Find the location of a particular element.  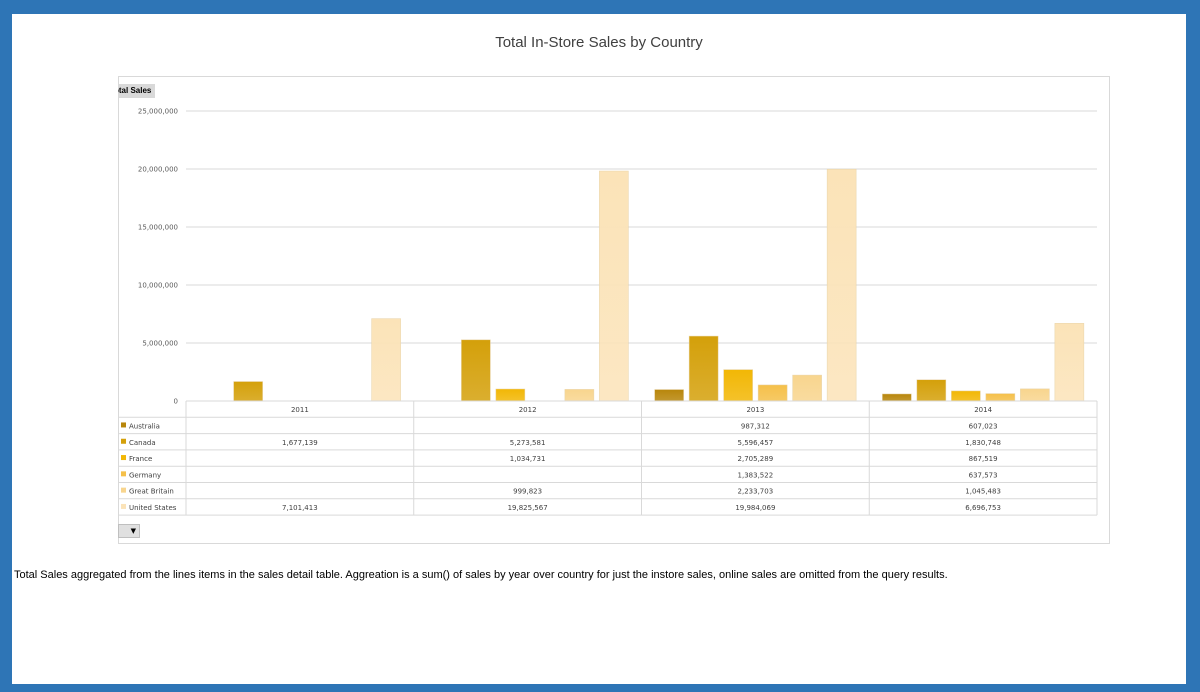

data-label: 1,830,748 is located at coordinates (983, 443).